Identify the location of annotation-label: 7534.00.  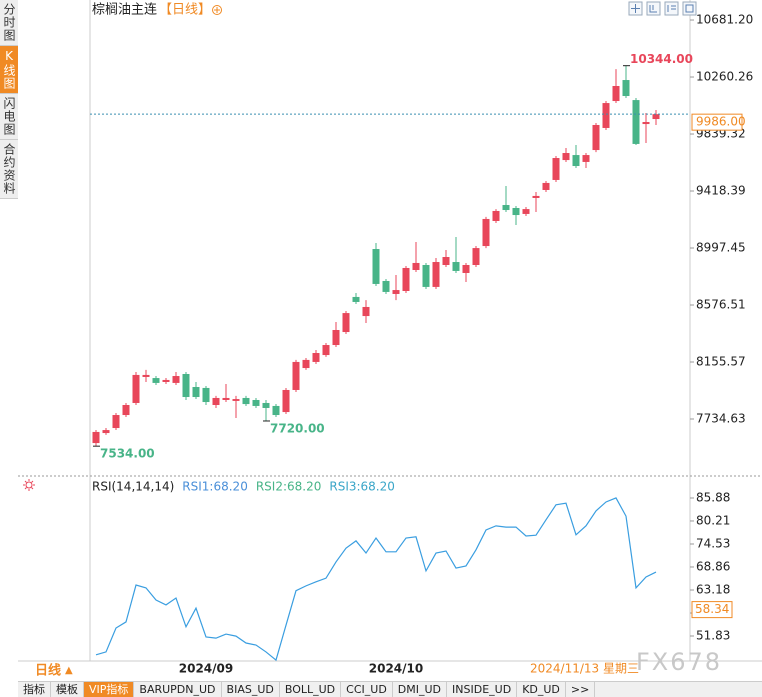
(127, 454).